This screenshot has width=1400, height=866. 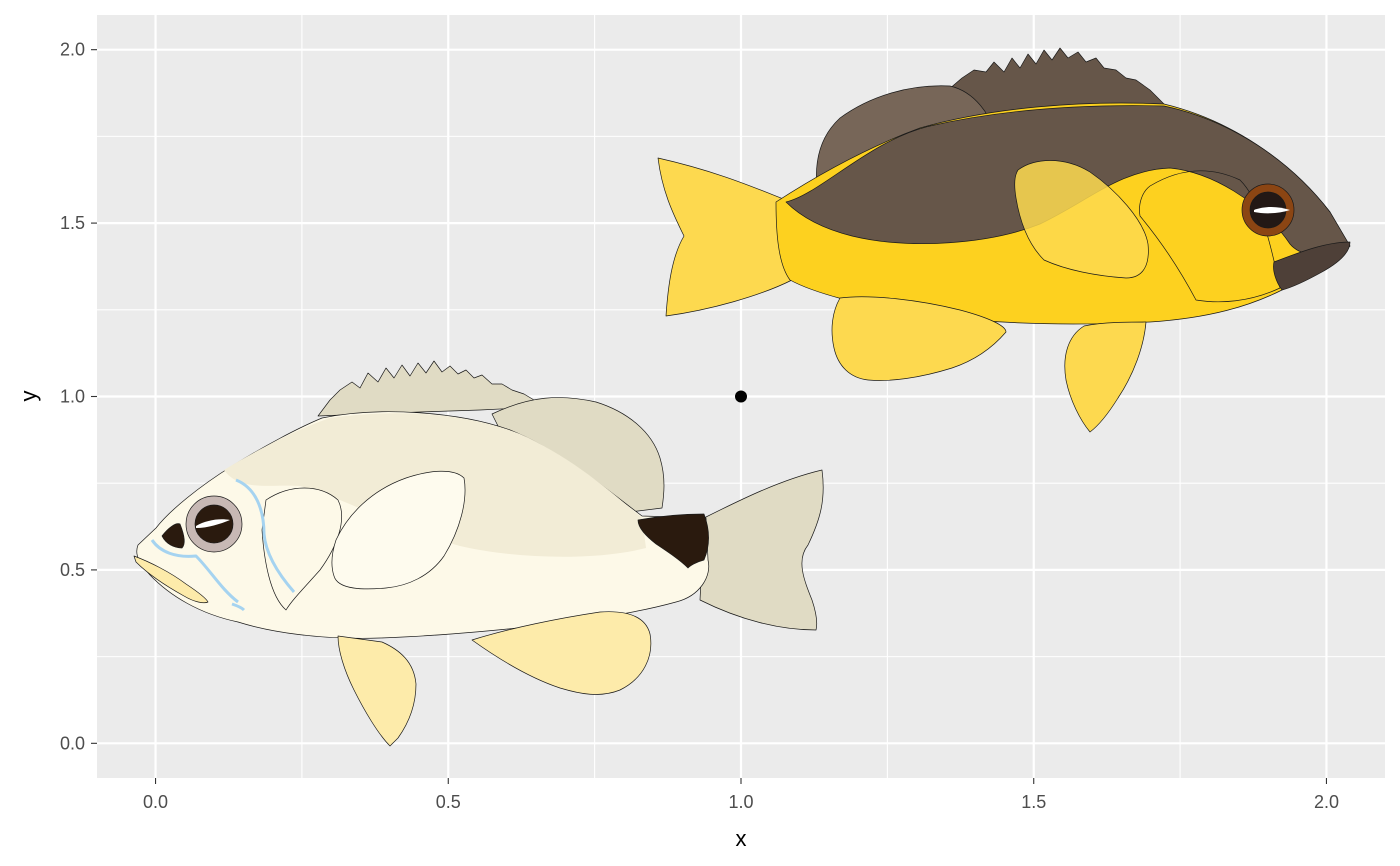 I want to click on pale-fish-pectoral-fin, so click(x=398, y=530).